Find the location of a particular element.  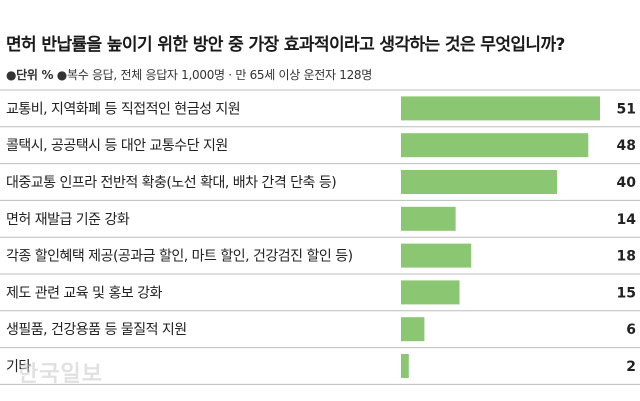

unit-label: ●단위 % is located at coordinates (30, 75).